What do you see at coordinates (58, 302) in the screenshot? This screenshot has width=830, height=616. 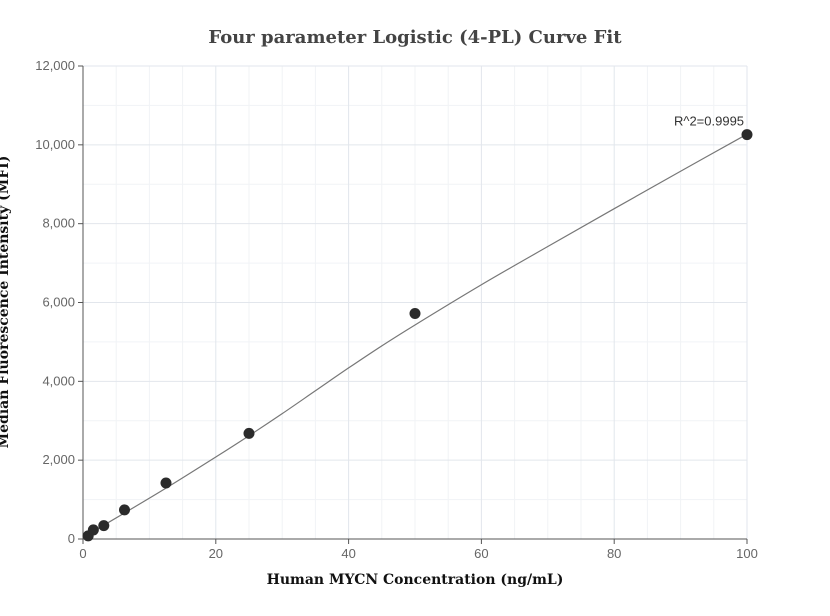 I see `y-tick-label: 6,000` at bounding box center [58, 302].